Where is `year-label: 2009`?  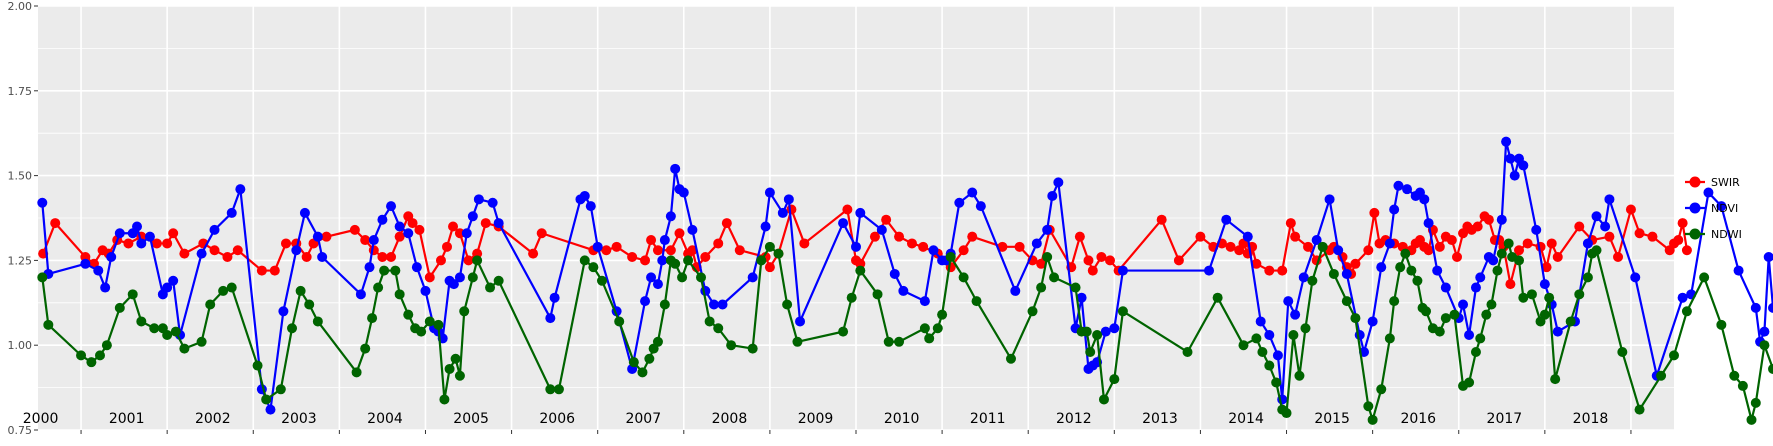 year-label: 2009 is located at coordinates (816, 419).